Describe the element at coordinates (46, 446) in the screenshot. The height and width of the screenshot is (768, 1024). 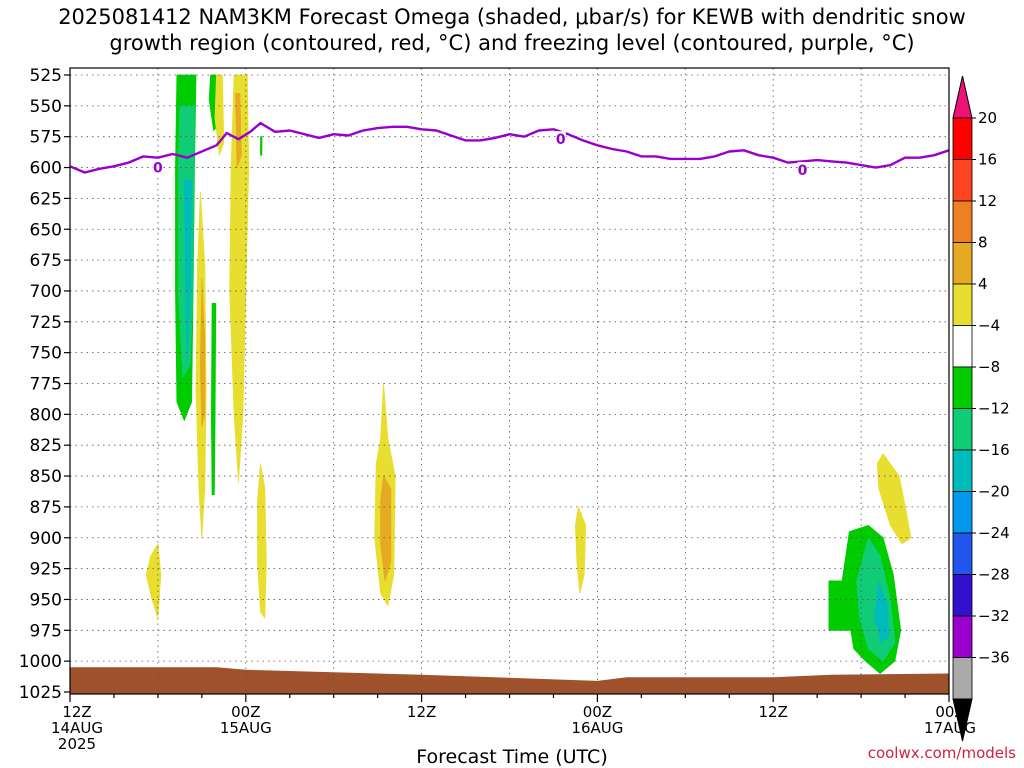
I see `y-tick-label-825: 825` at that location.